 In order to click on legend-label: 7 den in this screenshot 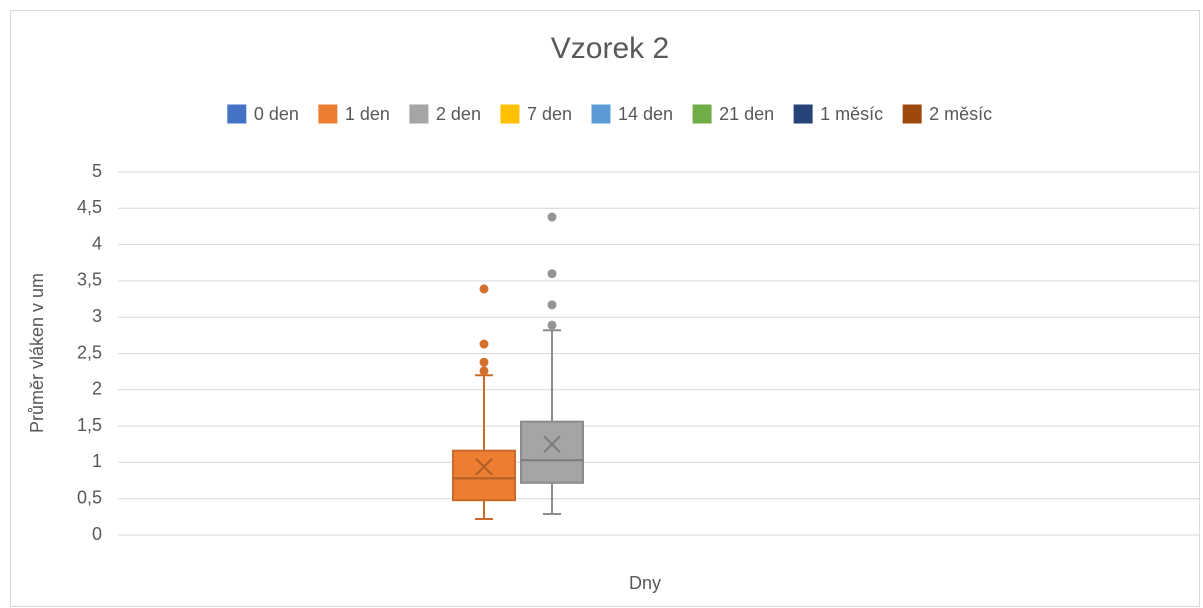, I will do `click(549, 114)`.